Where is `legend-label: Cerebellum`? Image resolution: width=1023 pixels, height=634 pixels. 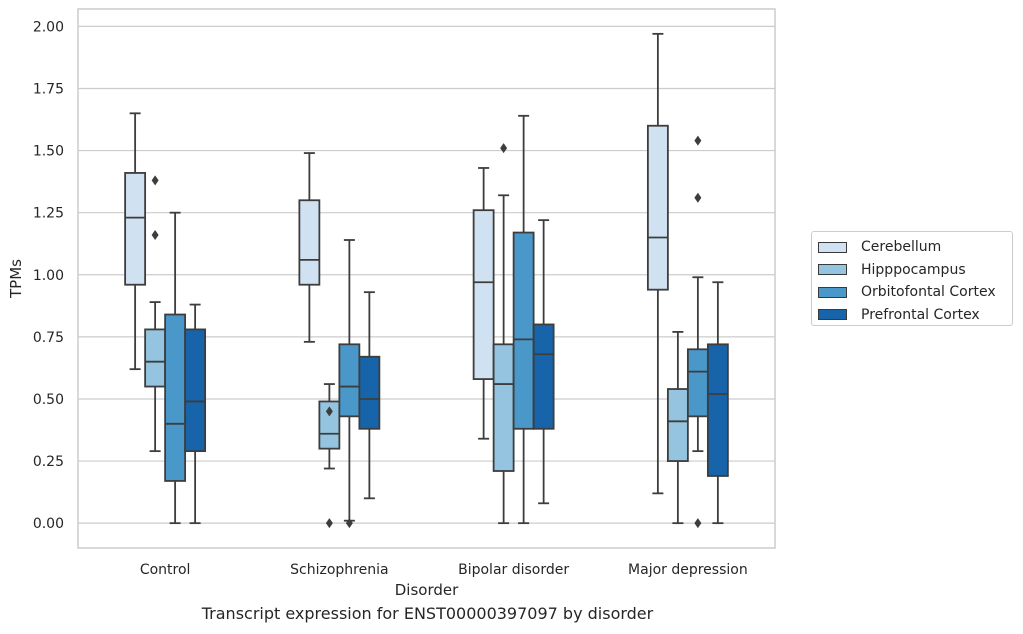 legend-label: Cerebellum is located at coordinates (901, 247).